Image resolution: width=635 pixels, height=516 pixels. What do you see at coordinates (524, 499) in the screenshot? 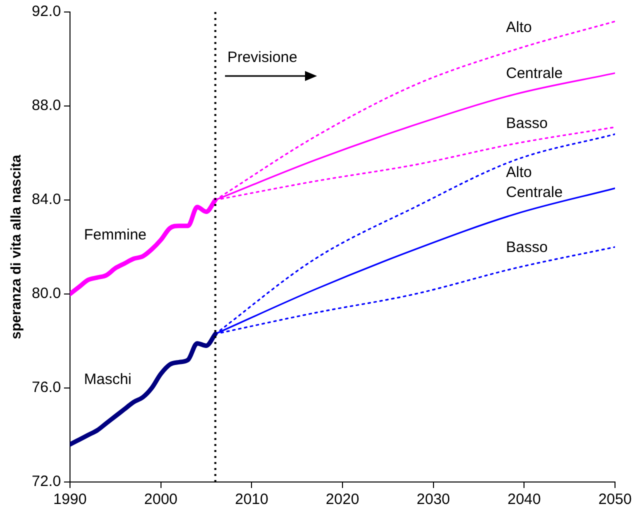
I see `x-tick-label: 2040` at bounding box center [524, 499].